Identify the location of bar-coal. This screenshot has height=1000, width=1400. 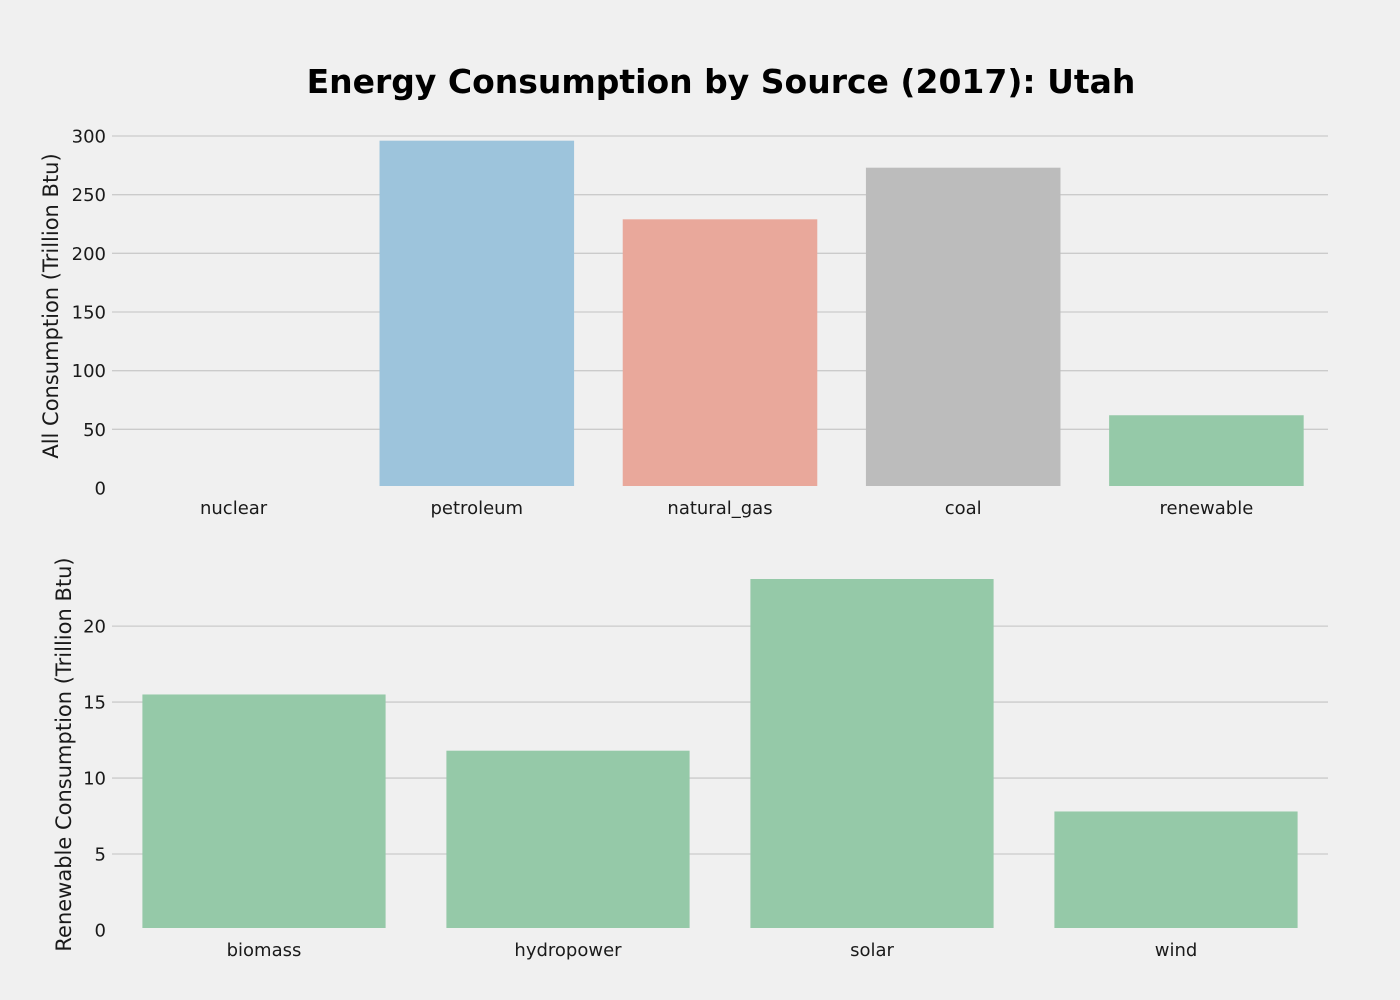
(963, 326).